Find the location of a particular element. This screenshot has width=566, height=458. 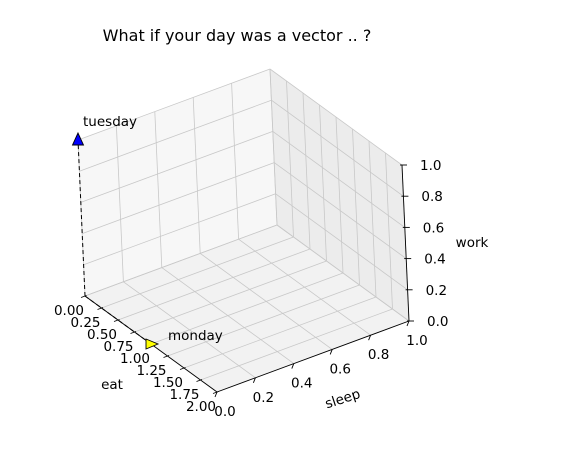

z-tick-label: 0.6 is located at coordinates (433, 228).